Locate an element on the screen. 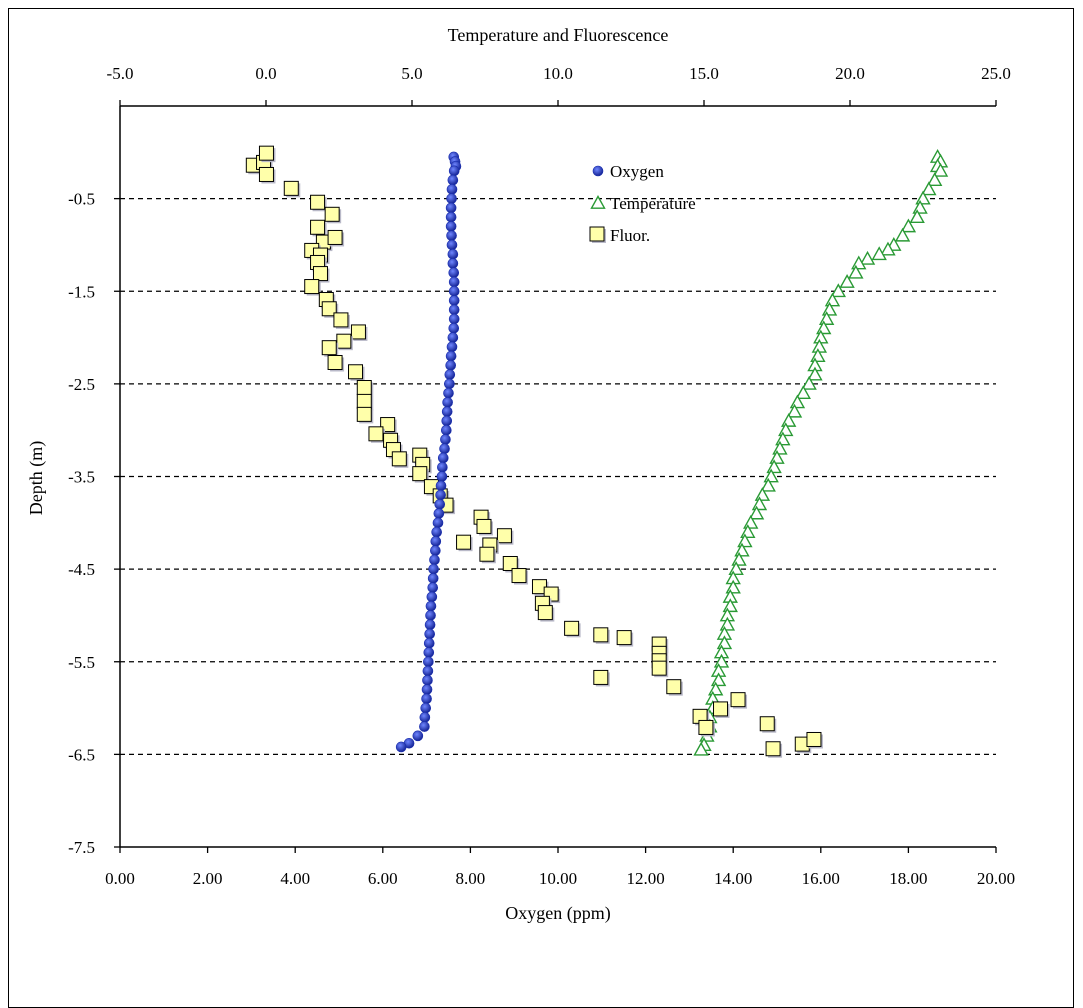  legend-label: Temperature is located at coordinates (653, 203).